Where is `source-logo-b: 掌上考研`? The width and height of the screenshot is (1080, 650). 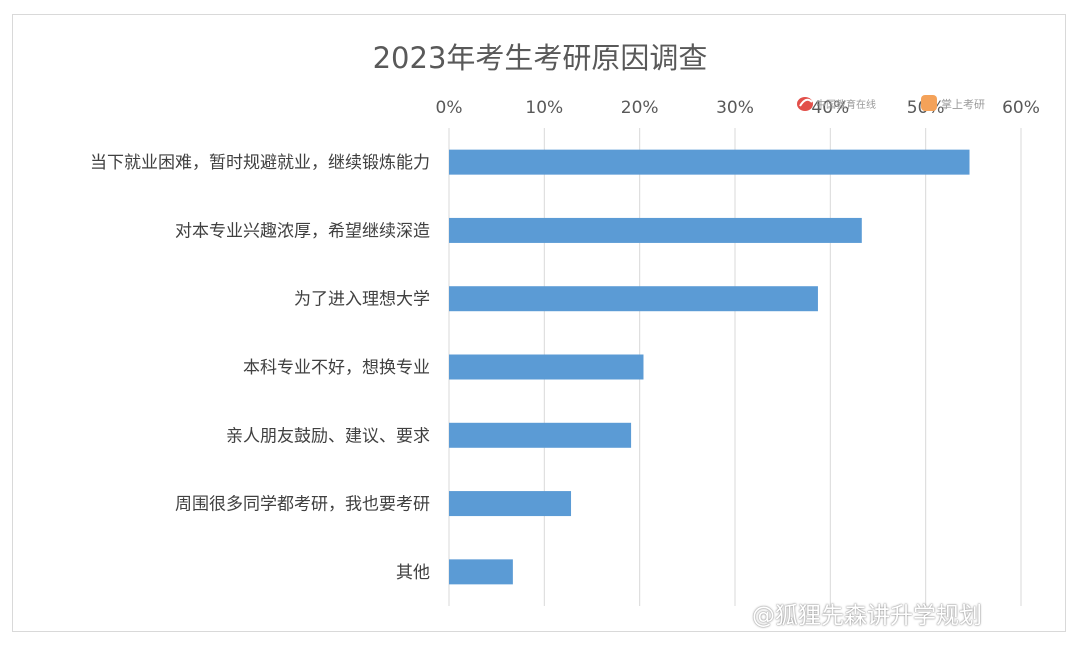 source-logo-b: 掌上考研 is located at coordinates (953, 103).